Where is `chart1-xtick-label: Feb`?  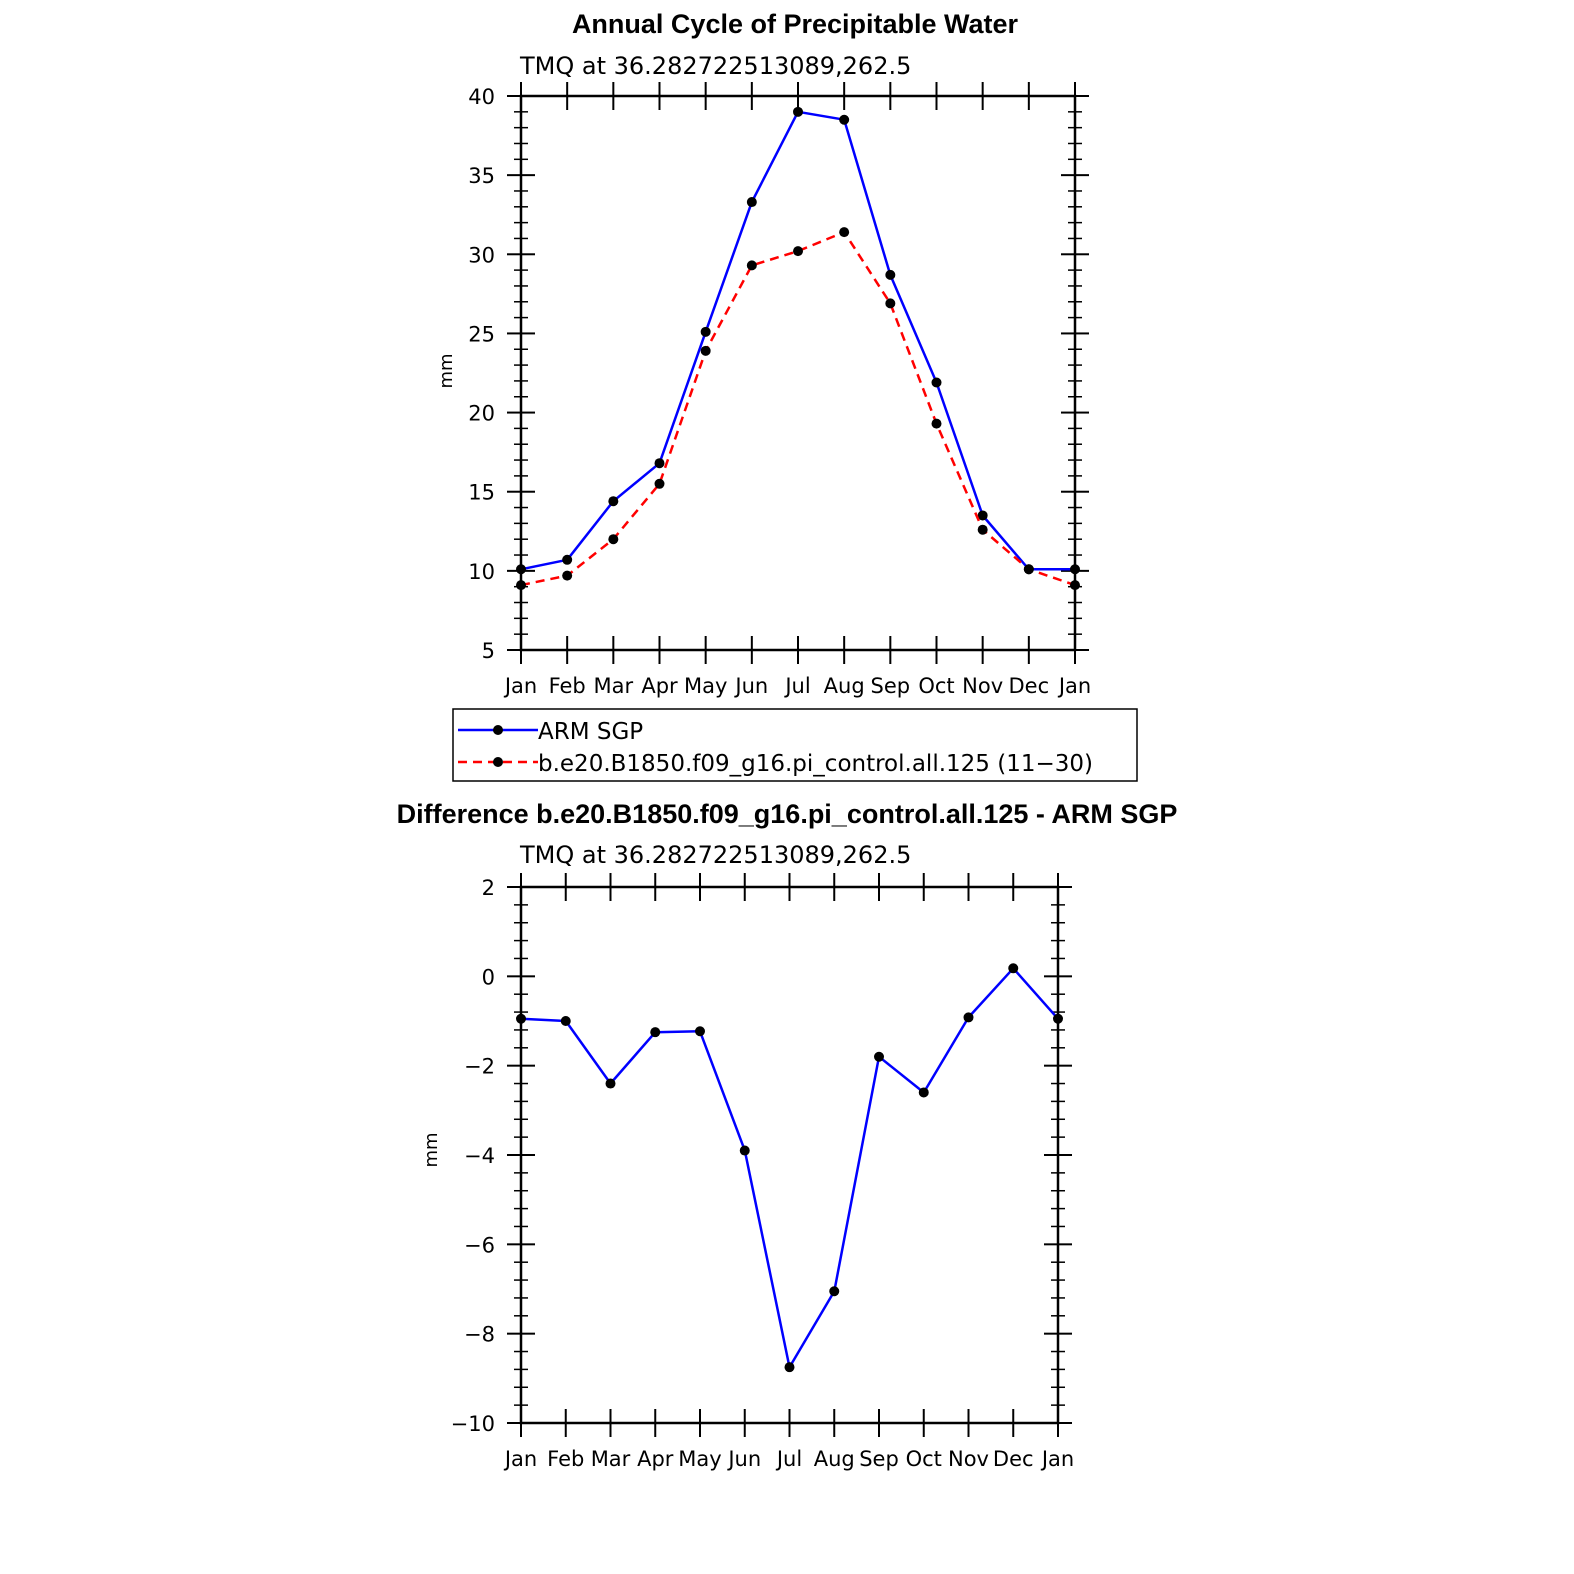 chart1-xtick-label: Feb is located at coordinates (567, 686).